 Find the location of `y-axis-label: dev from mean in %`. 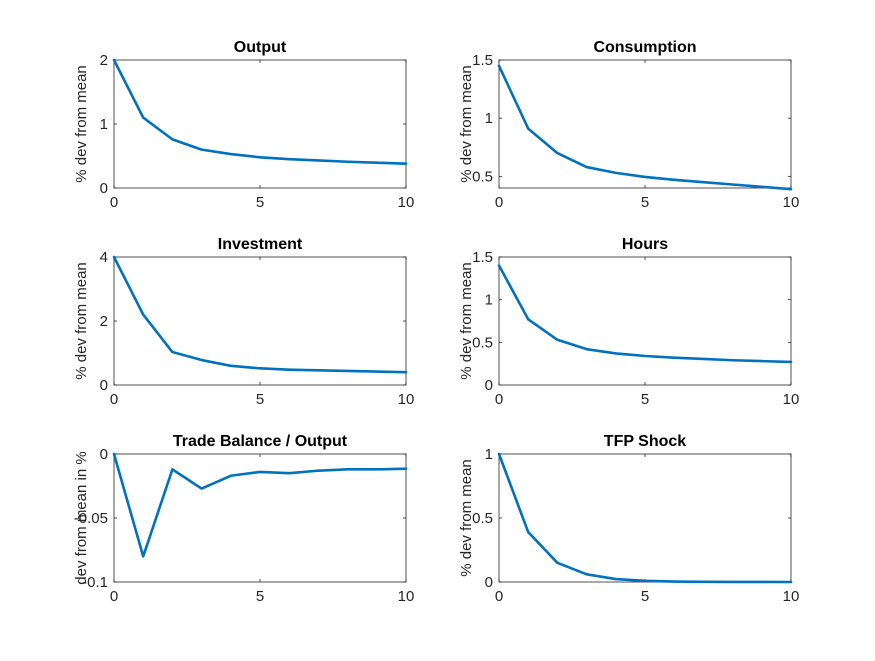

y-axis-label: dev from mean in % is located at coordinates (81, 517).